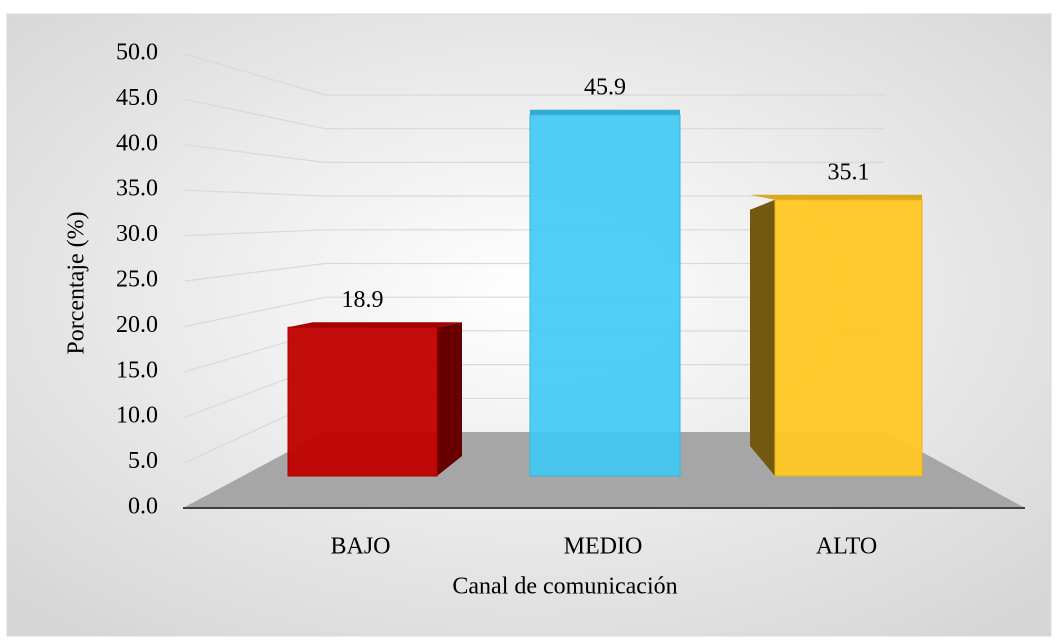  Describe the element at coordinates (846, 547) in the screenshot. I see `x-tick-label: ALTO` at that location.